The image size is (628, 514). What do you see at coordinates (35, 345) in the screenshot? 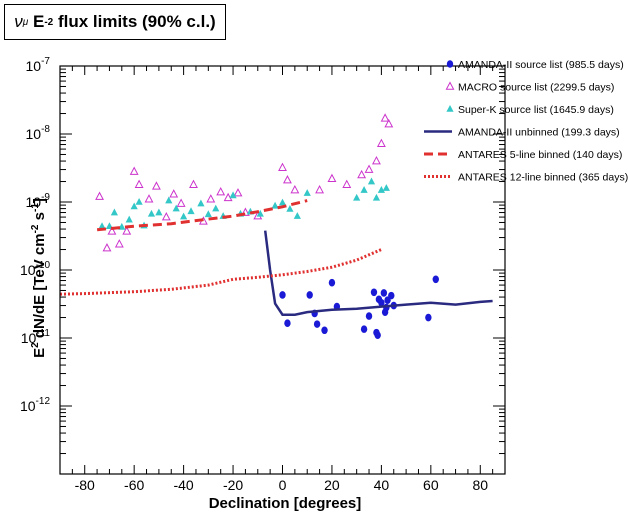
I see `y-label-sup1: 2` at bounding box center [35, 345].